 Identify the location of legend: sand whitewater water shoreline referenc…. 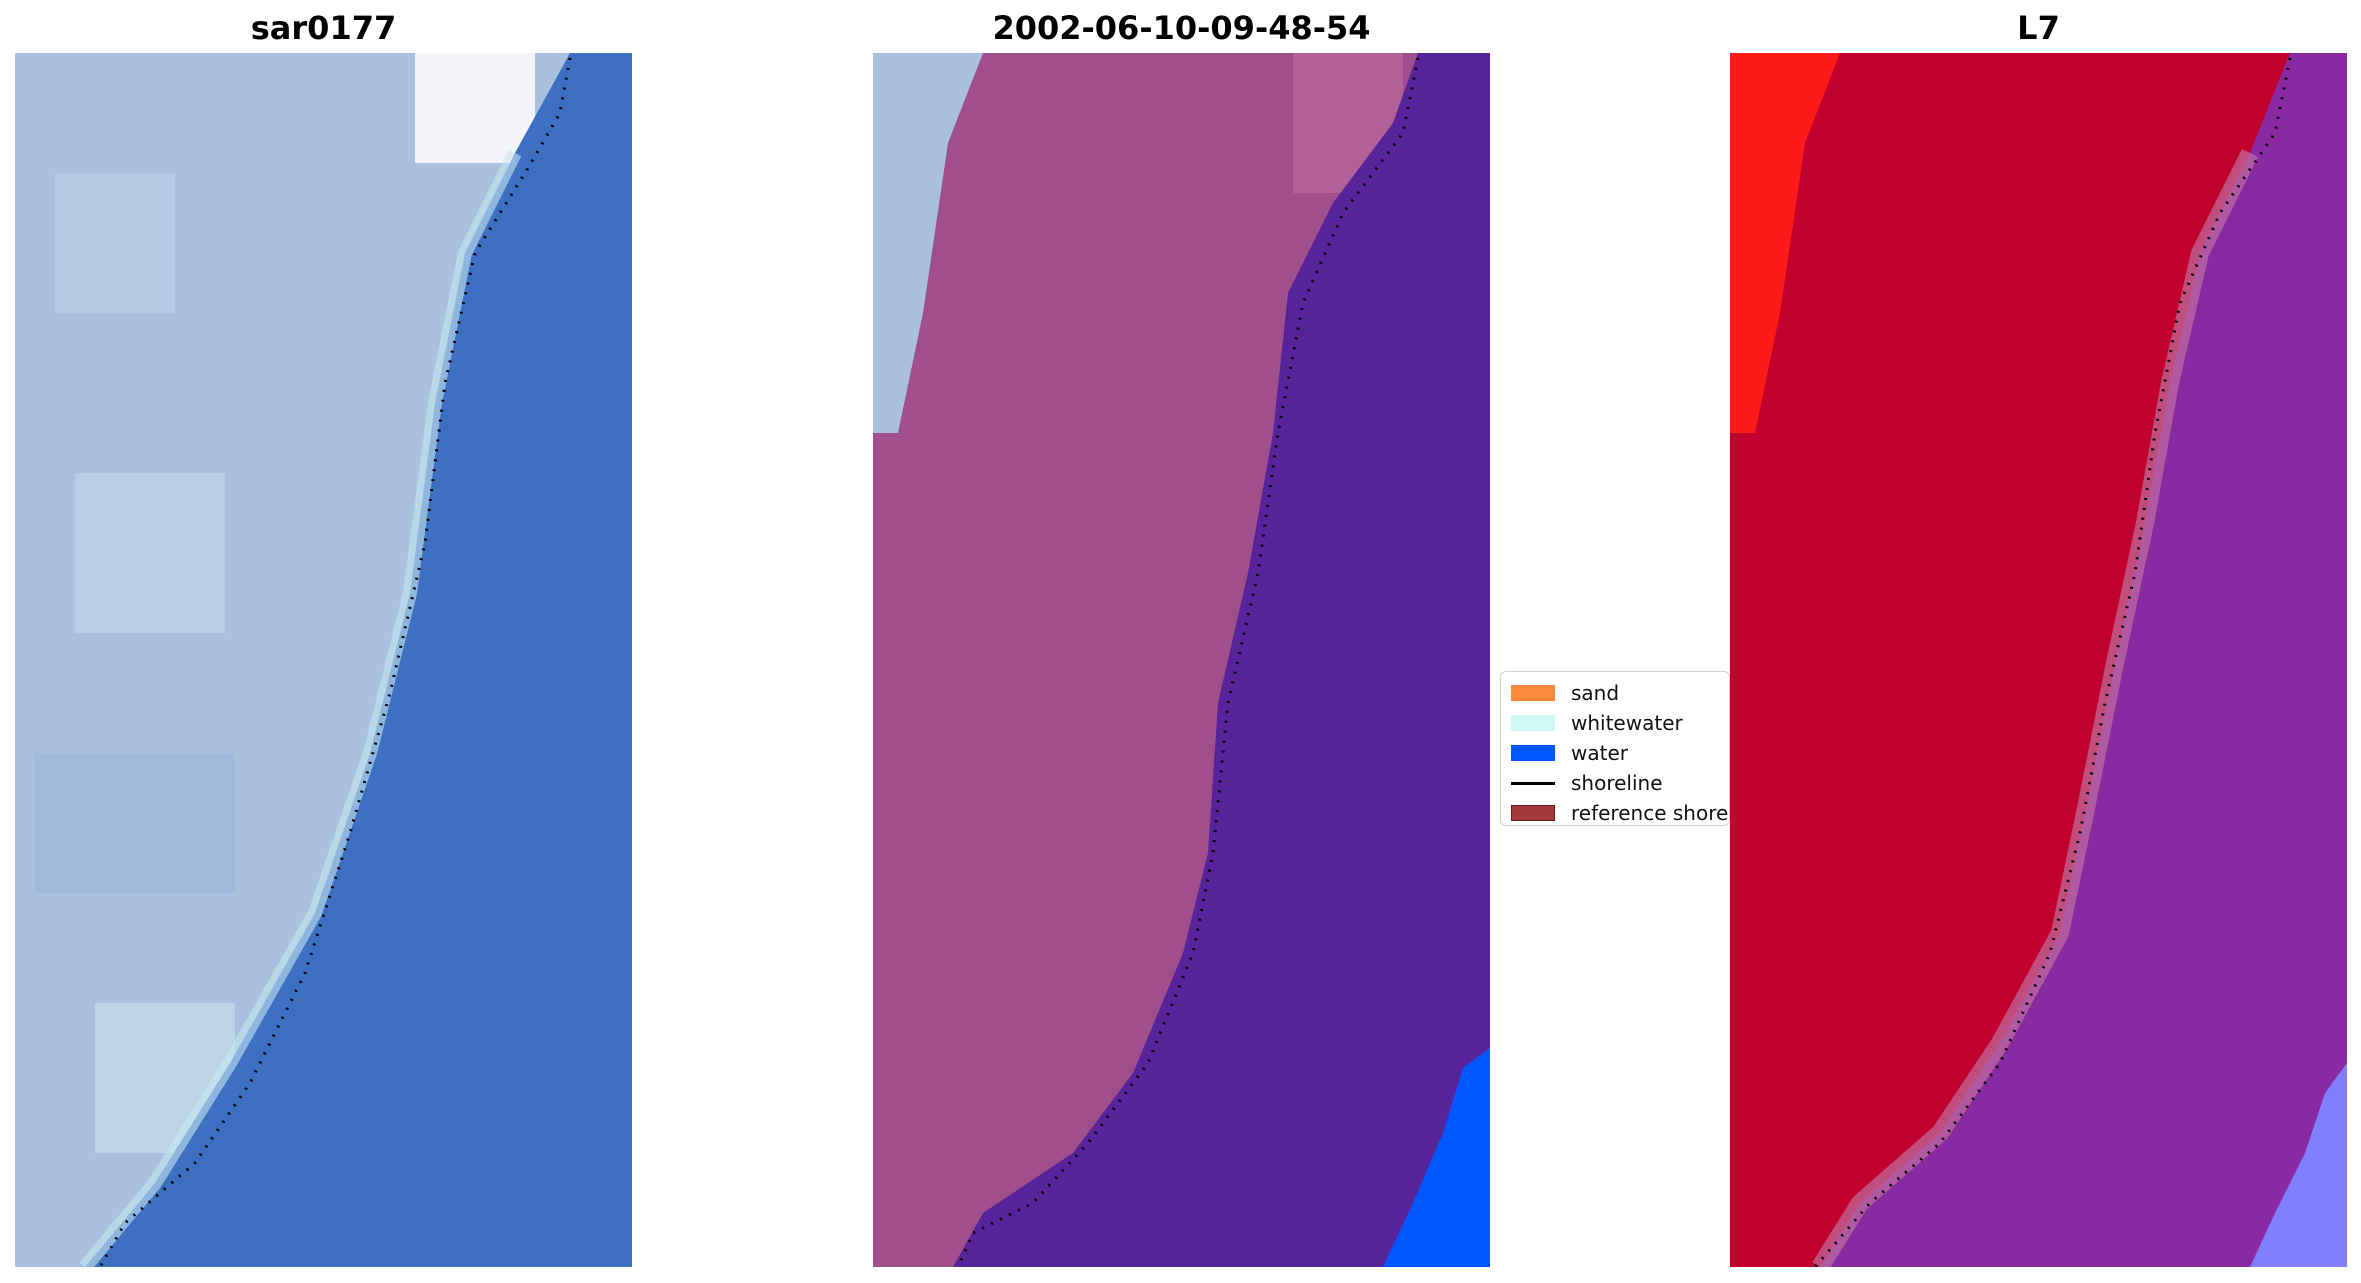
(1615, 748).